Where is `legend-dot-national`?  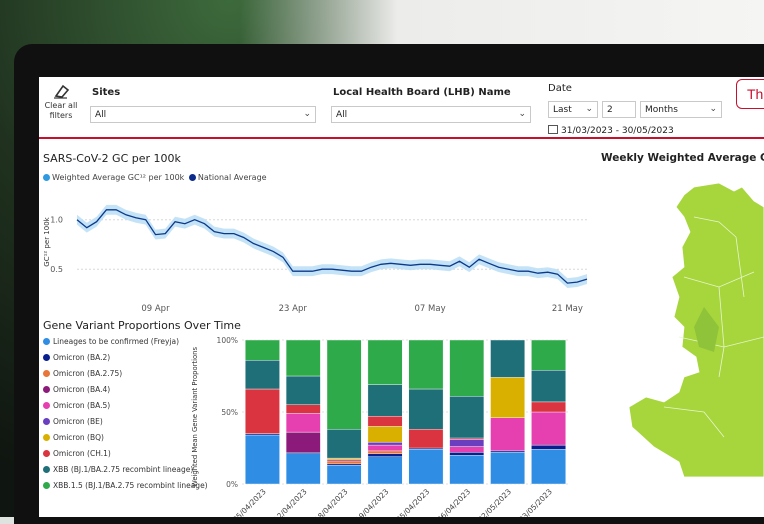 legend-dot-national is located at coordinates (192, 177).